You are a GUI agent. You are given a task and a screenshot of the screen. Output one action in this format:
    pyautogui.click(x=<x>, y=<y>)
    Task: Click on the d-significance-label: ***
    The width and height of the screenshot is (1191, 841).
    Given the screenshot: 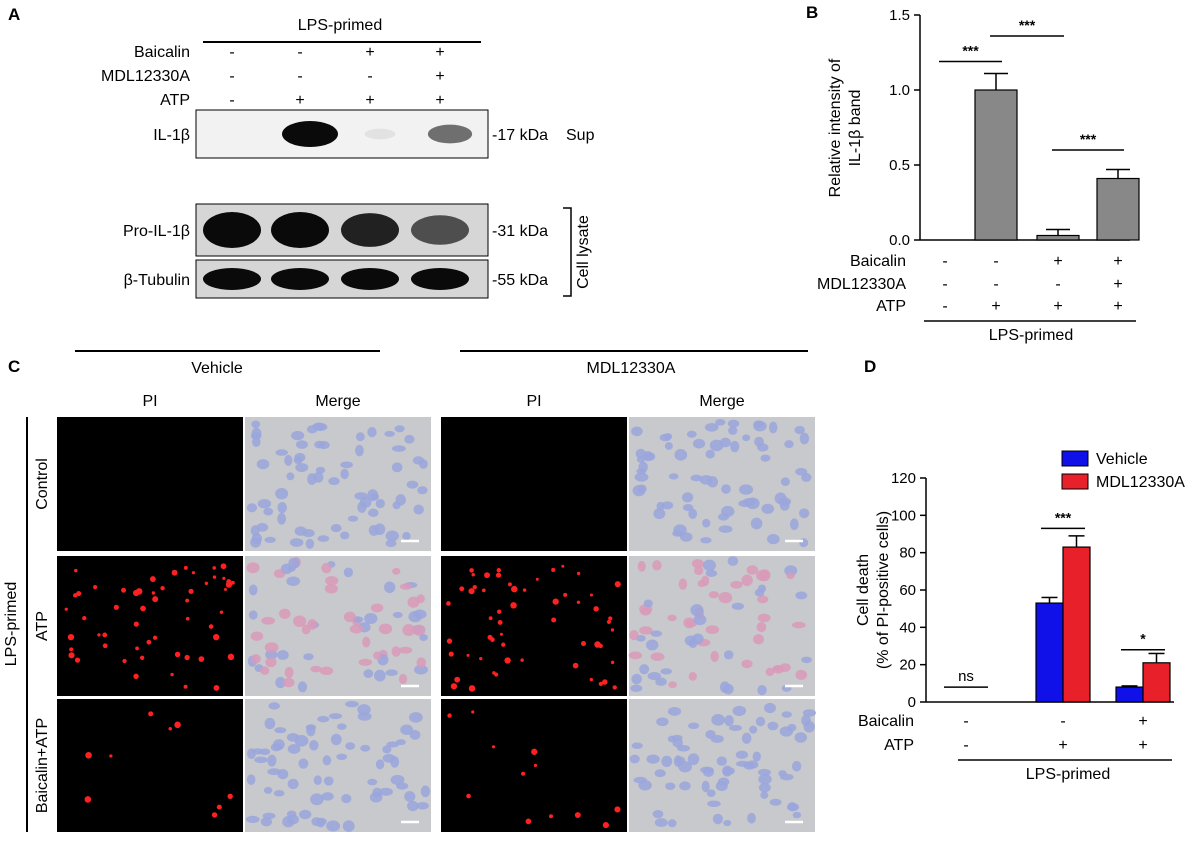 What is the action you would take?
    pyautogui.click(x=1063, y=517)
    